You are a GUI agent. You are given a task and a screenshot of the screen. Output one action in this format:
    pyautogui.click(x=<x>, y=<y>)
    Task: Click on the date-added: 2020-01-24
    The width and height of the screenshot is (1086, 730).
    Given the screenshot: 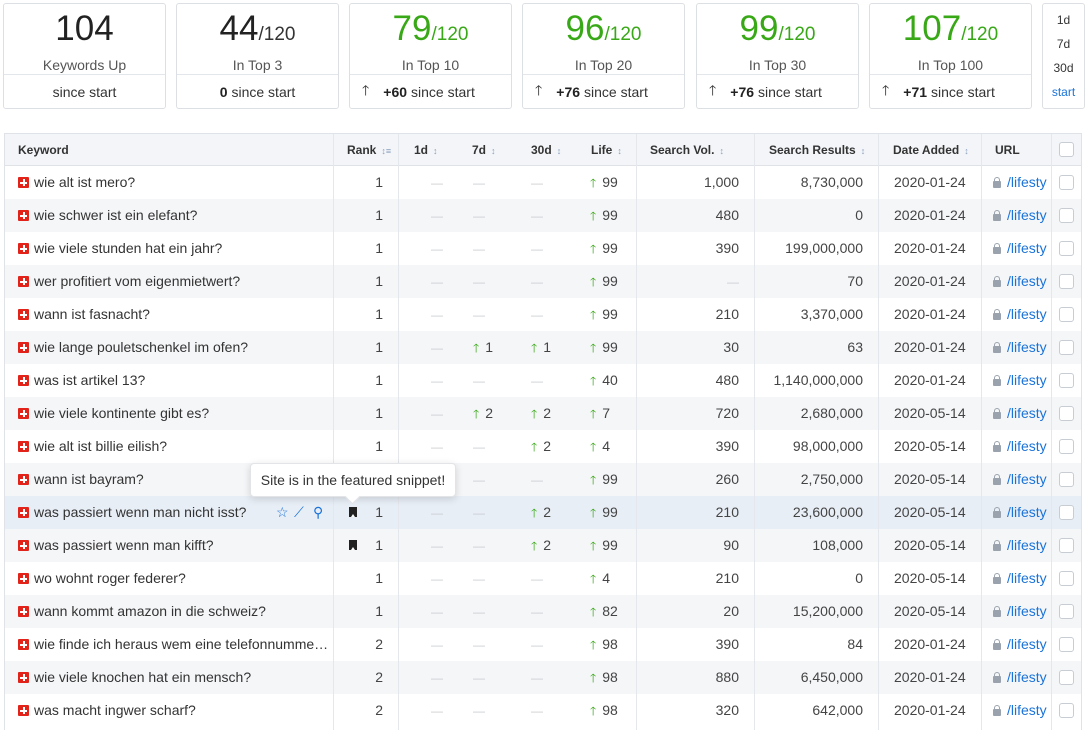 What is the action you would take?
    pyautogui.click(x=930, y=215)
    